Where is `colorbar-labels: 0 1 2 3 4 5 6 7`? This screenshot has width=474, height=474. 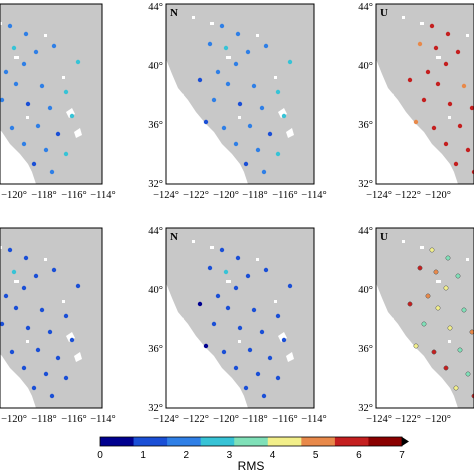 colorbar-labels: 0 1 2 3 4 5 6 7 is located at coordinates (251, 455).